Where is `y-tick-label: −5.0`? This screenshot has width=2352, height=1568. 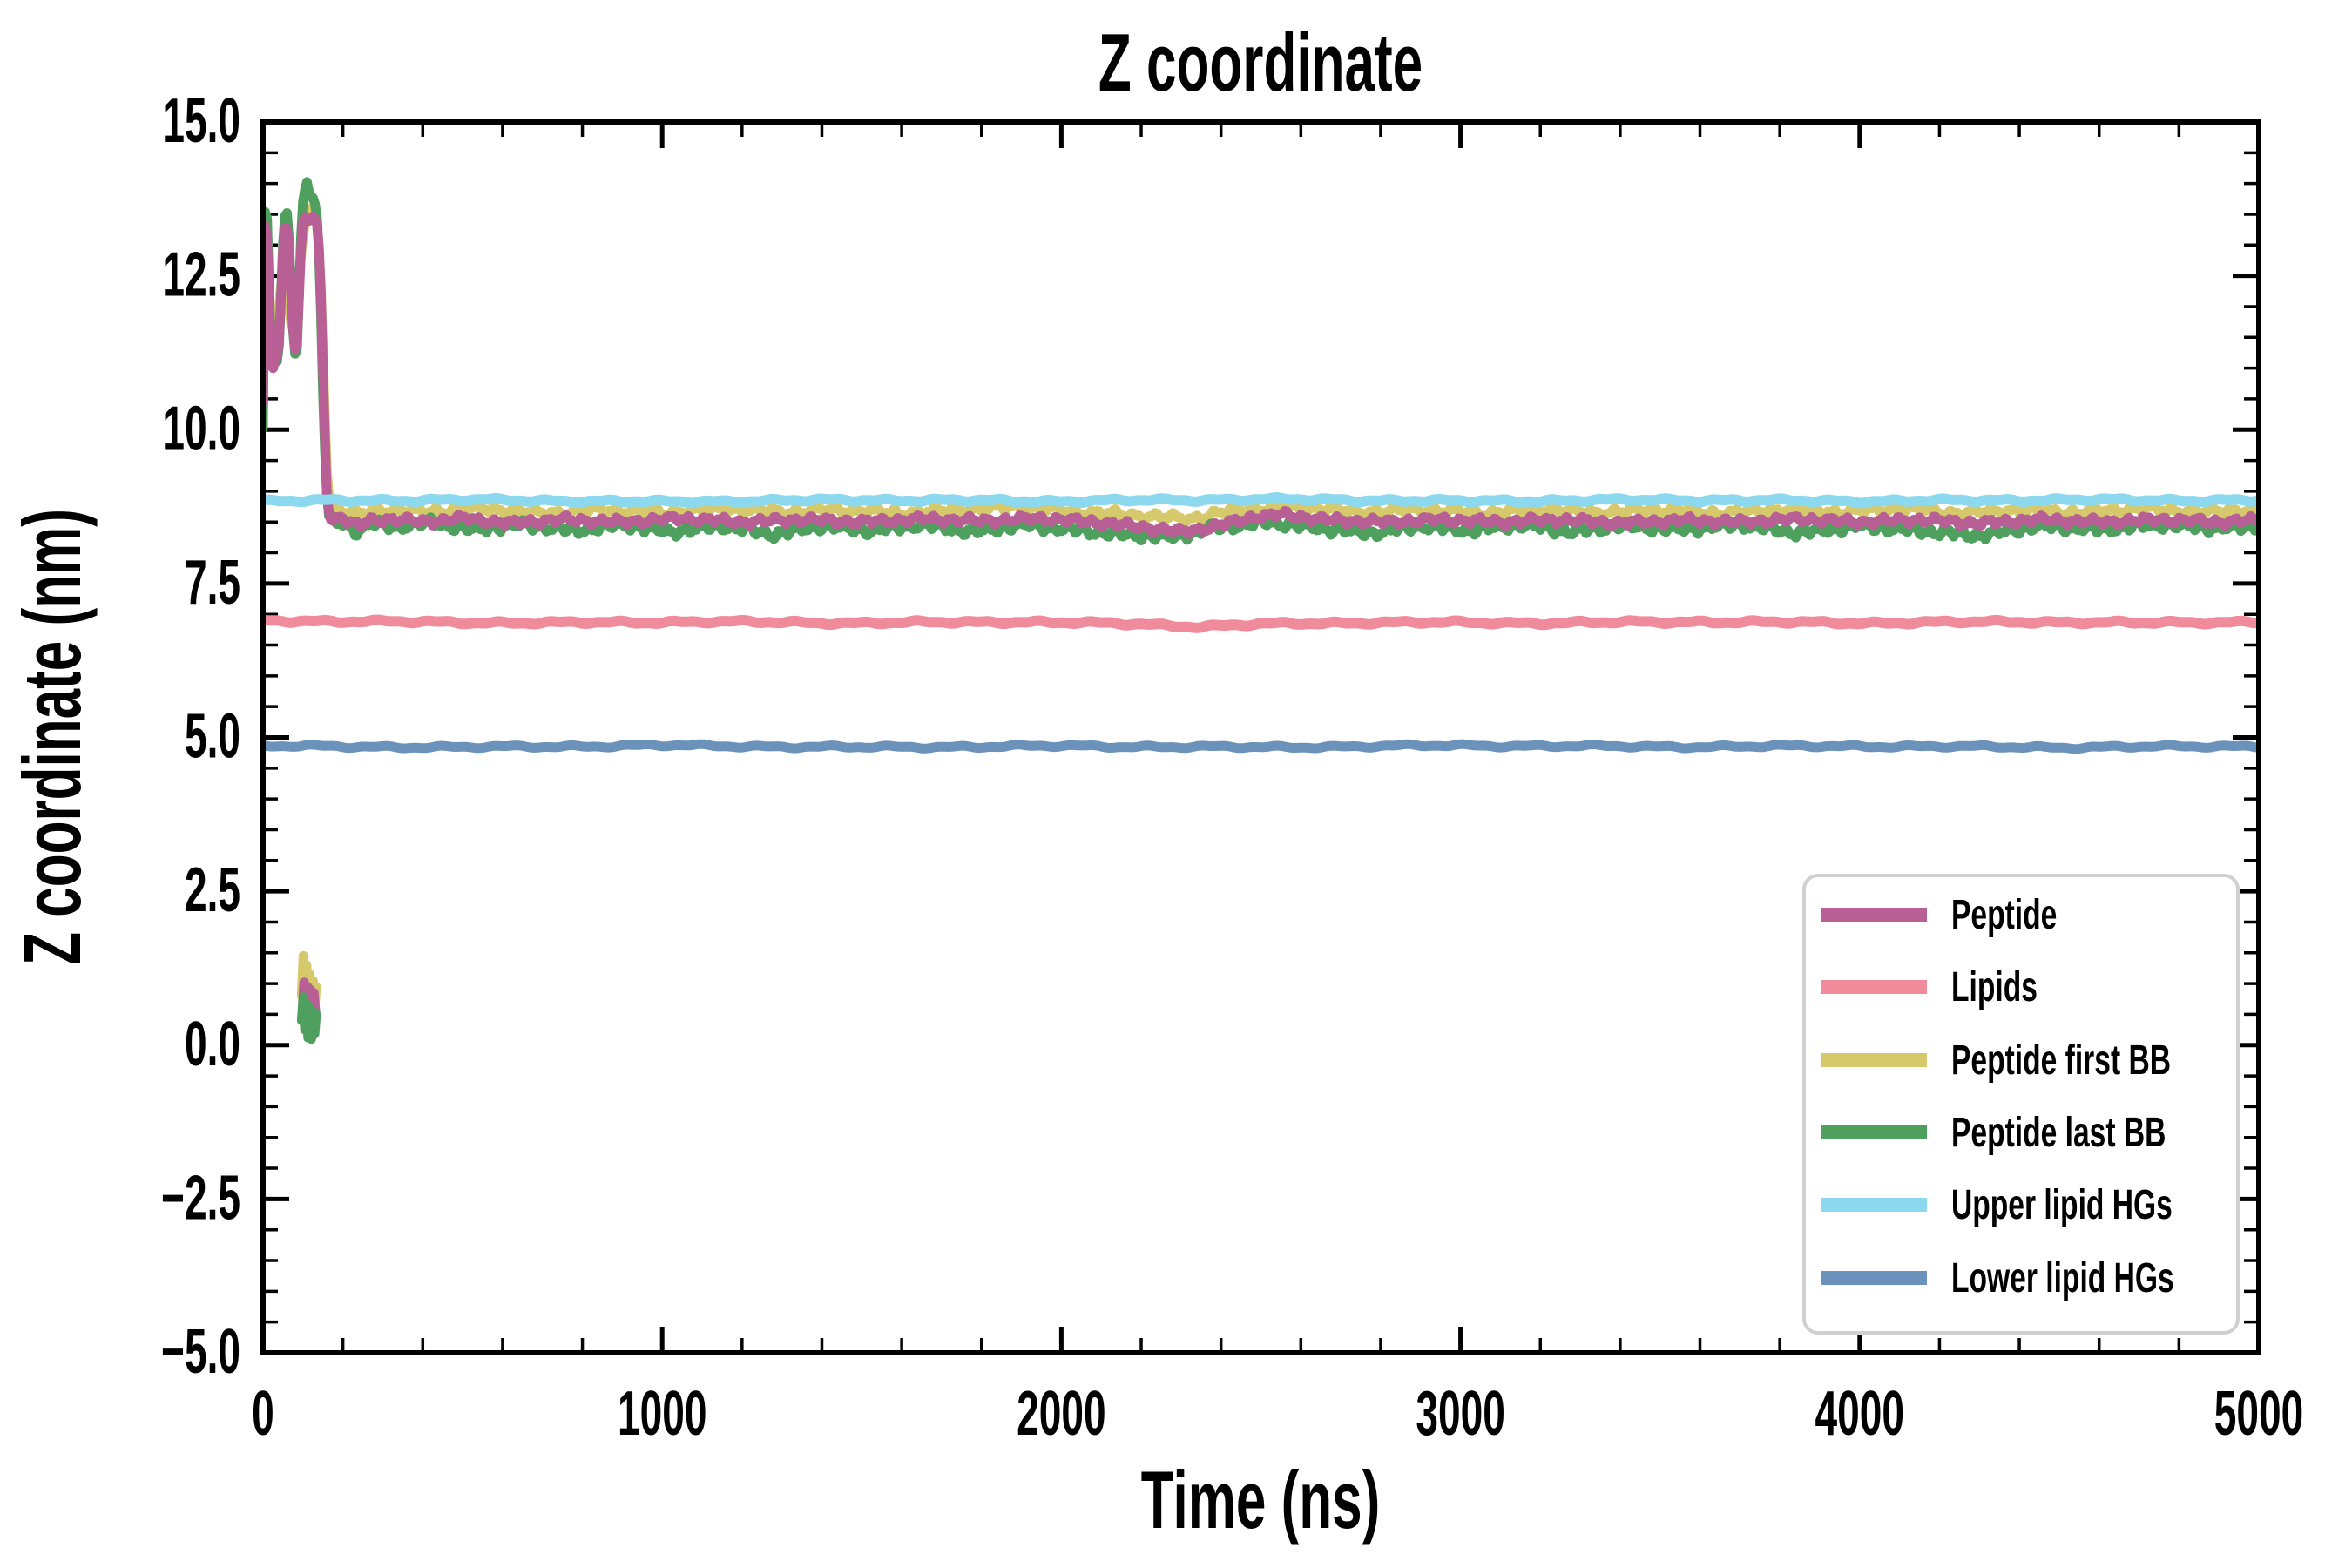
y-tick-label: −5.0 is located at coordinates (200, 1350).